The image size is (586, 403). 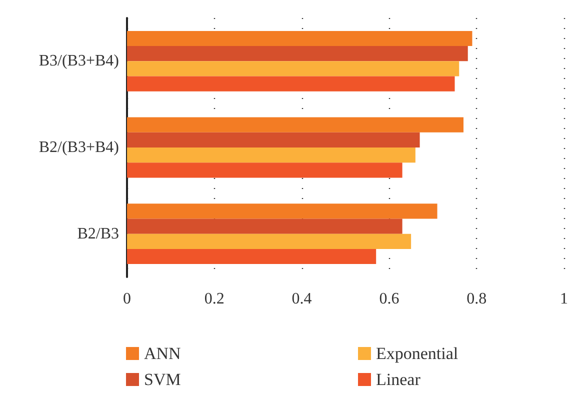 What do you see at coordinates (214, 299) in the screenshot?
I see `x-tick-label: 0.2` at bounding box center [214, 299].